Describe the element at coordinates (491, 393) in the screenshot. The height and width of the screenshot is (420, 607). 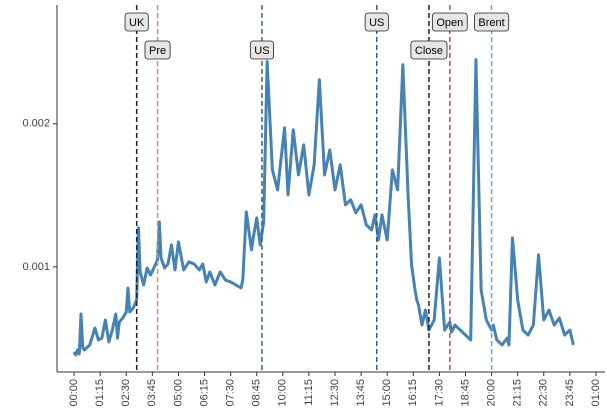
I see `x-tick-label: 20:00` at that location.